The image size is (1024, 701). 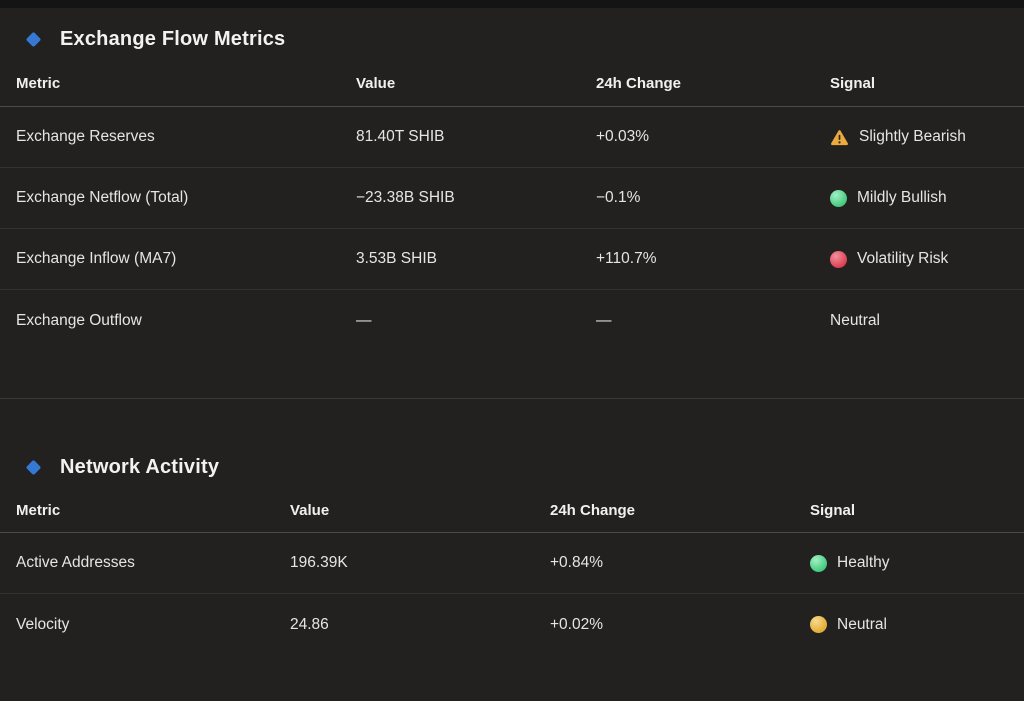 I want to click on value-cell: 3.53B SHIB, so click(x=396, y=258).